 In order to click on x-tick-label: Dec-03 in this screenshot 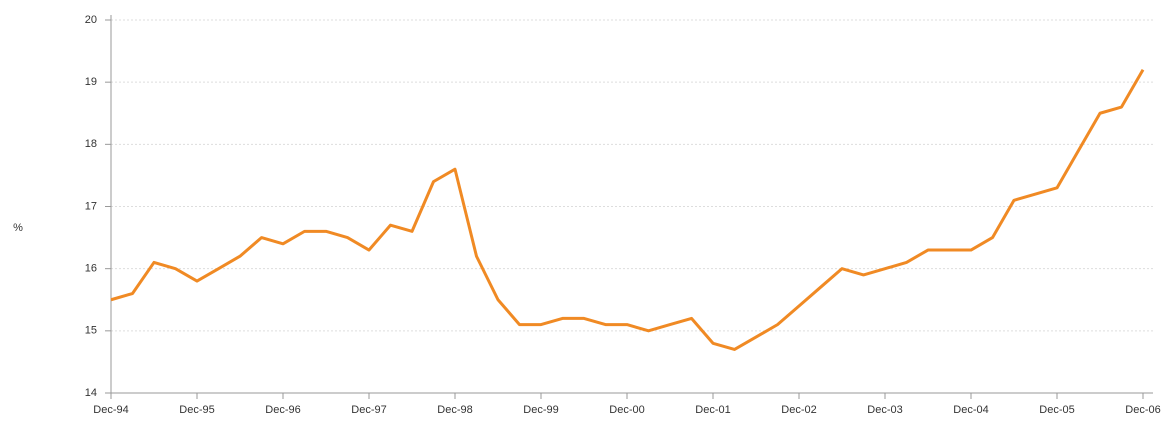, I will do `click(884, 410)`.